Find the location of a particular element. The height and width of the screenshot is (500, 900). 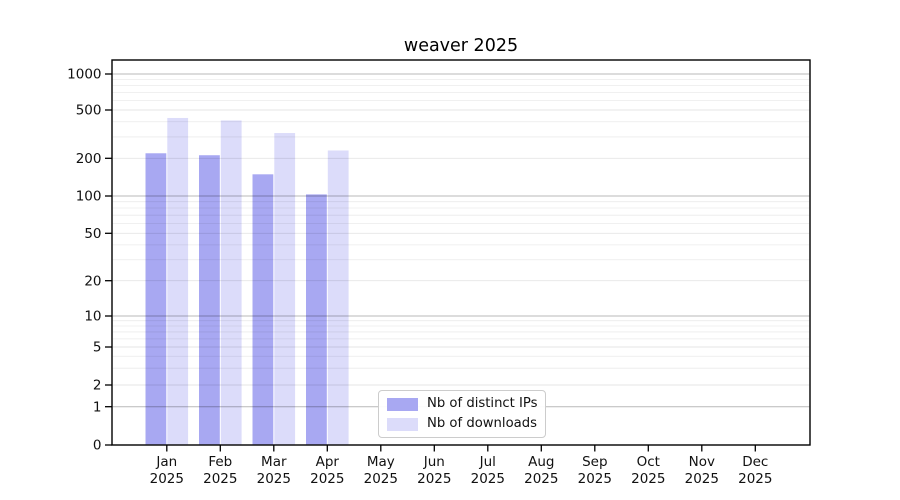

y-tick-label: 20 is located at coordinates (92, 281).